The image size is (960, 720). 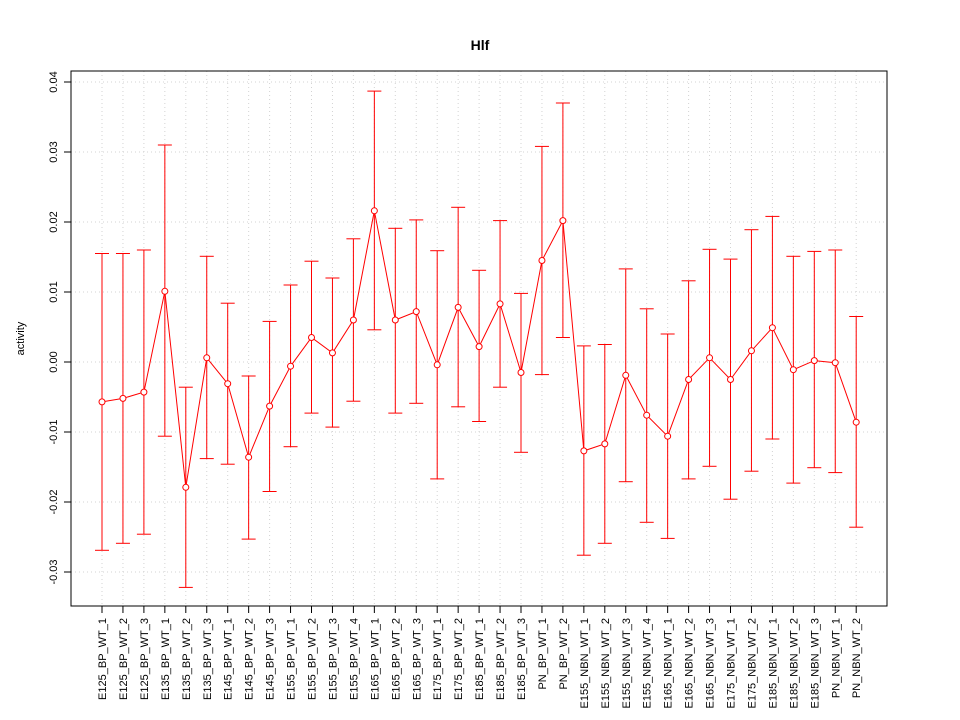 I want to click on x-tick-label: E185_BP_WT_1, so click(x=480, y=659).